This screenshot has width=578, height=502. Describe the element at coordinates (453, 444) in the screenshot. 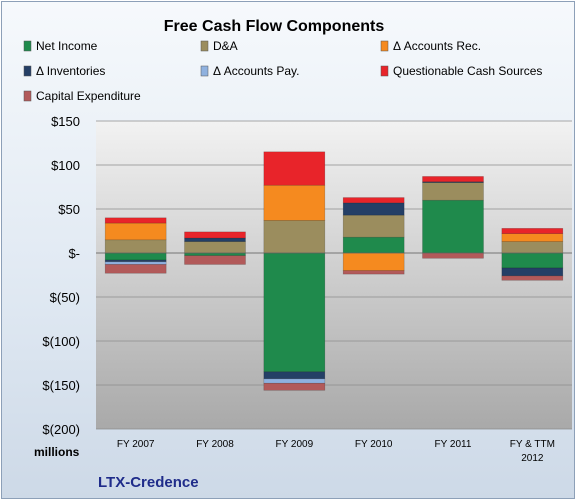

I see `x-category-label: FY 2011` at that location.